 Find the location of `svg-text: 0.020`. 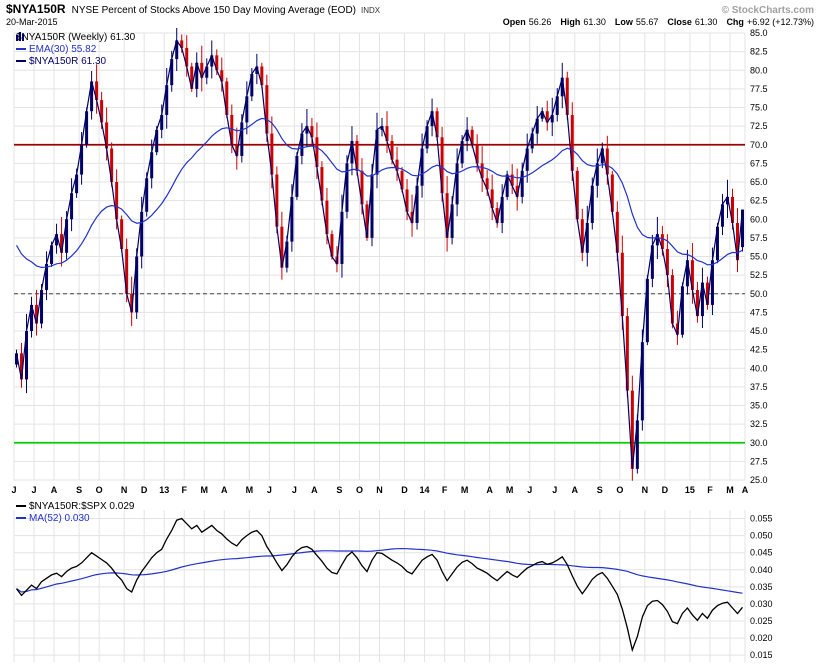

svg-text: 0.020 is located at coordinates (761, 638).